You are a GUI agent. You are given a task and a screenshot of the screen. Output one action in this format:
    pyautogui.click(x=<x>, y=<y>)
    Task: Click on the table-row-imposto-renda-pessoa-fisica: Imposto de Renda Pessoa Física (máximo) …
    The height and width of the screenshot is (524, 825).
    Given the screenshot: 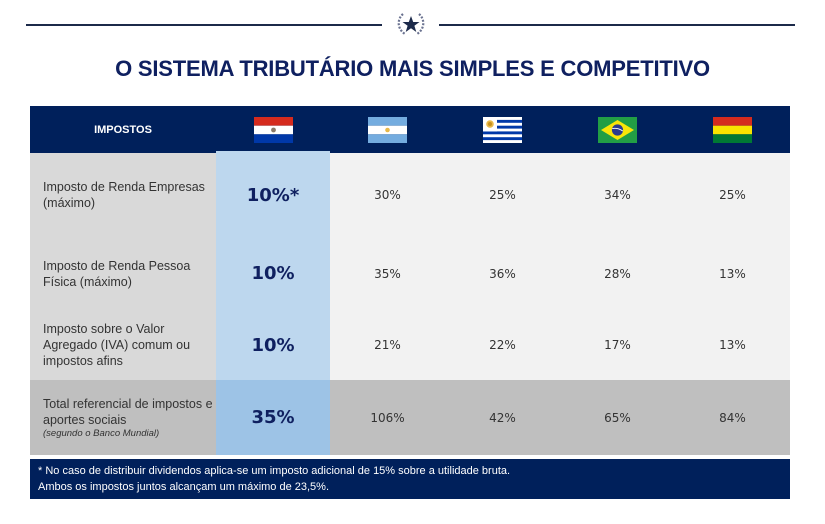 What is the action you would take?
    pyautogui.click(x=410, y=273)
    